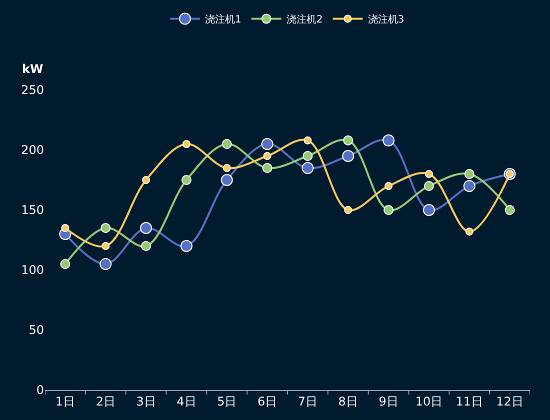 The height and width of the screenshot is (420, 550). What do you see at coordinates (386, 20) in the screenshot?
I see `legend-label: 浇注机3` at bounding box center [386, 20].